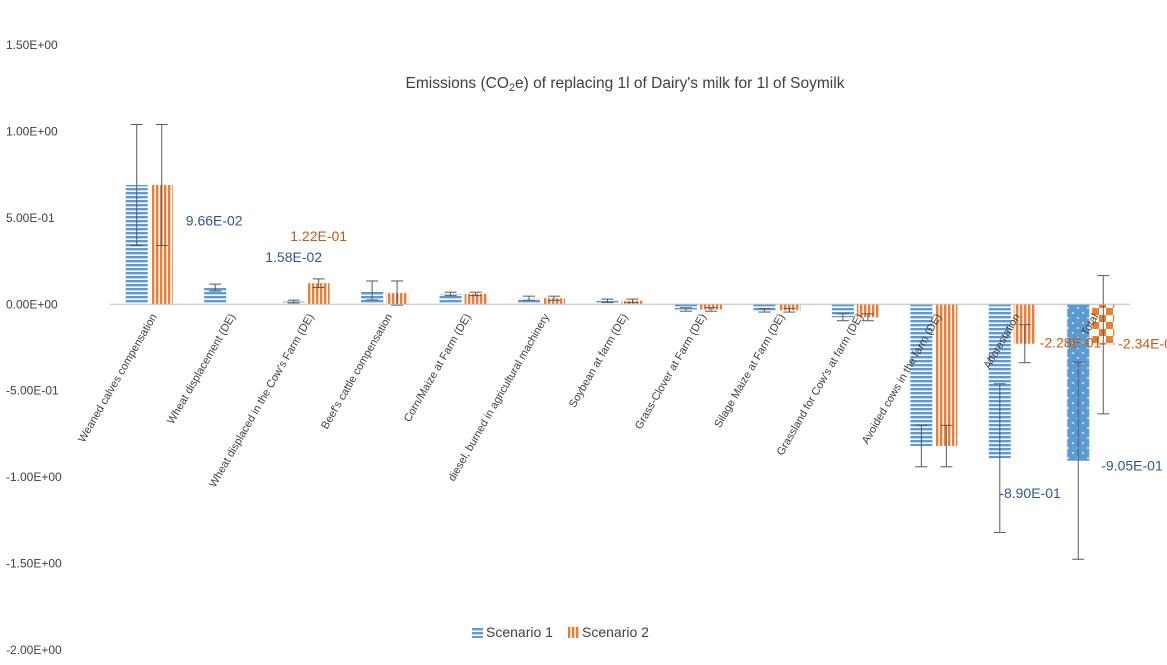 The image size is (1167, 665). What do you see at coordinates (30, 218) in the screenshot?
I see `y-tick-label: 5.00E-01` at bounding box center [30, 218].